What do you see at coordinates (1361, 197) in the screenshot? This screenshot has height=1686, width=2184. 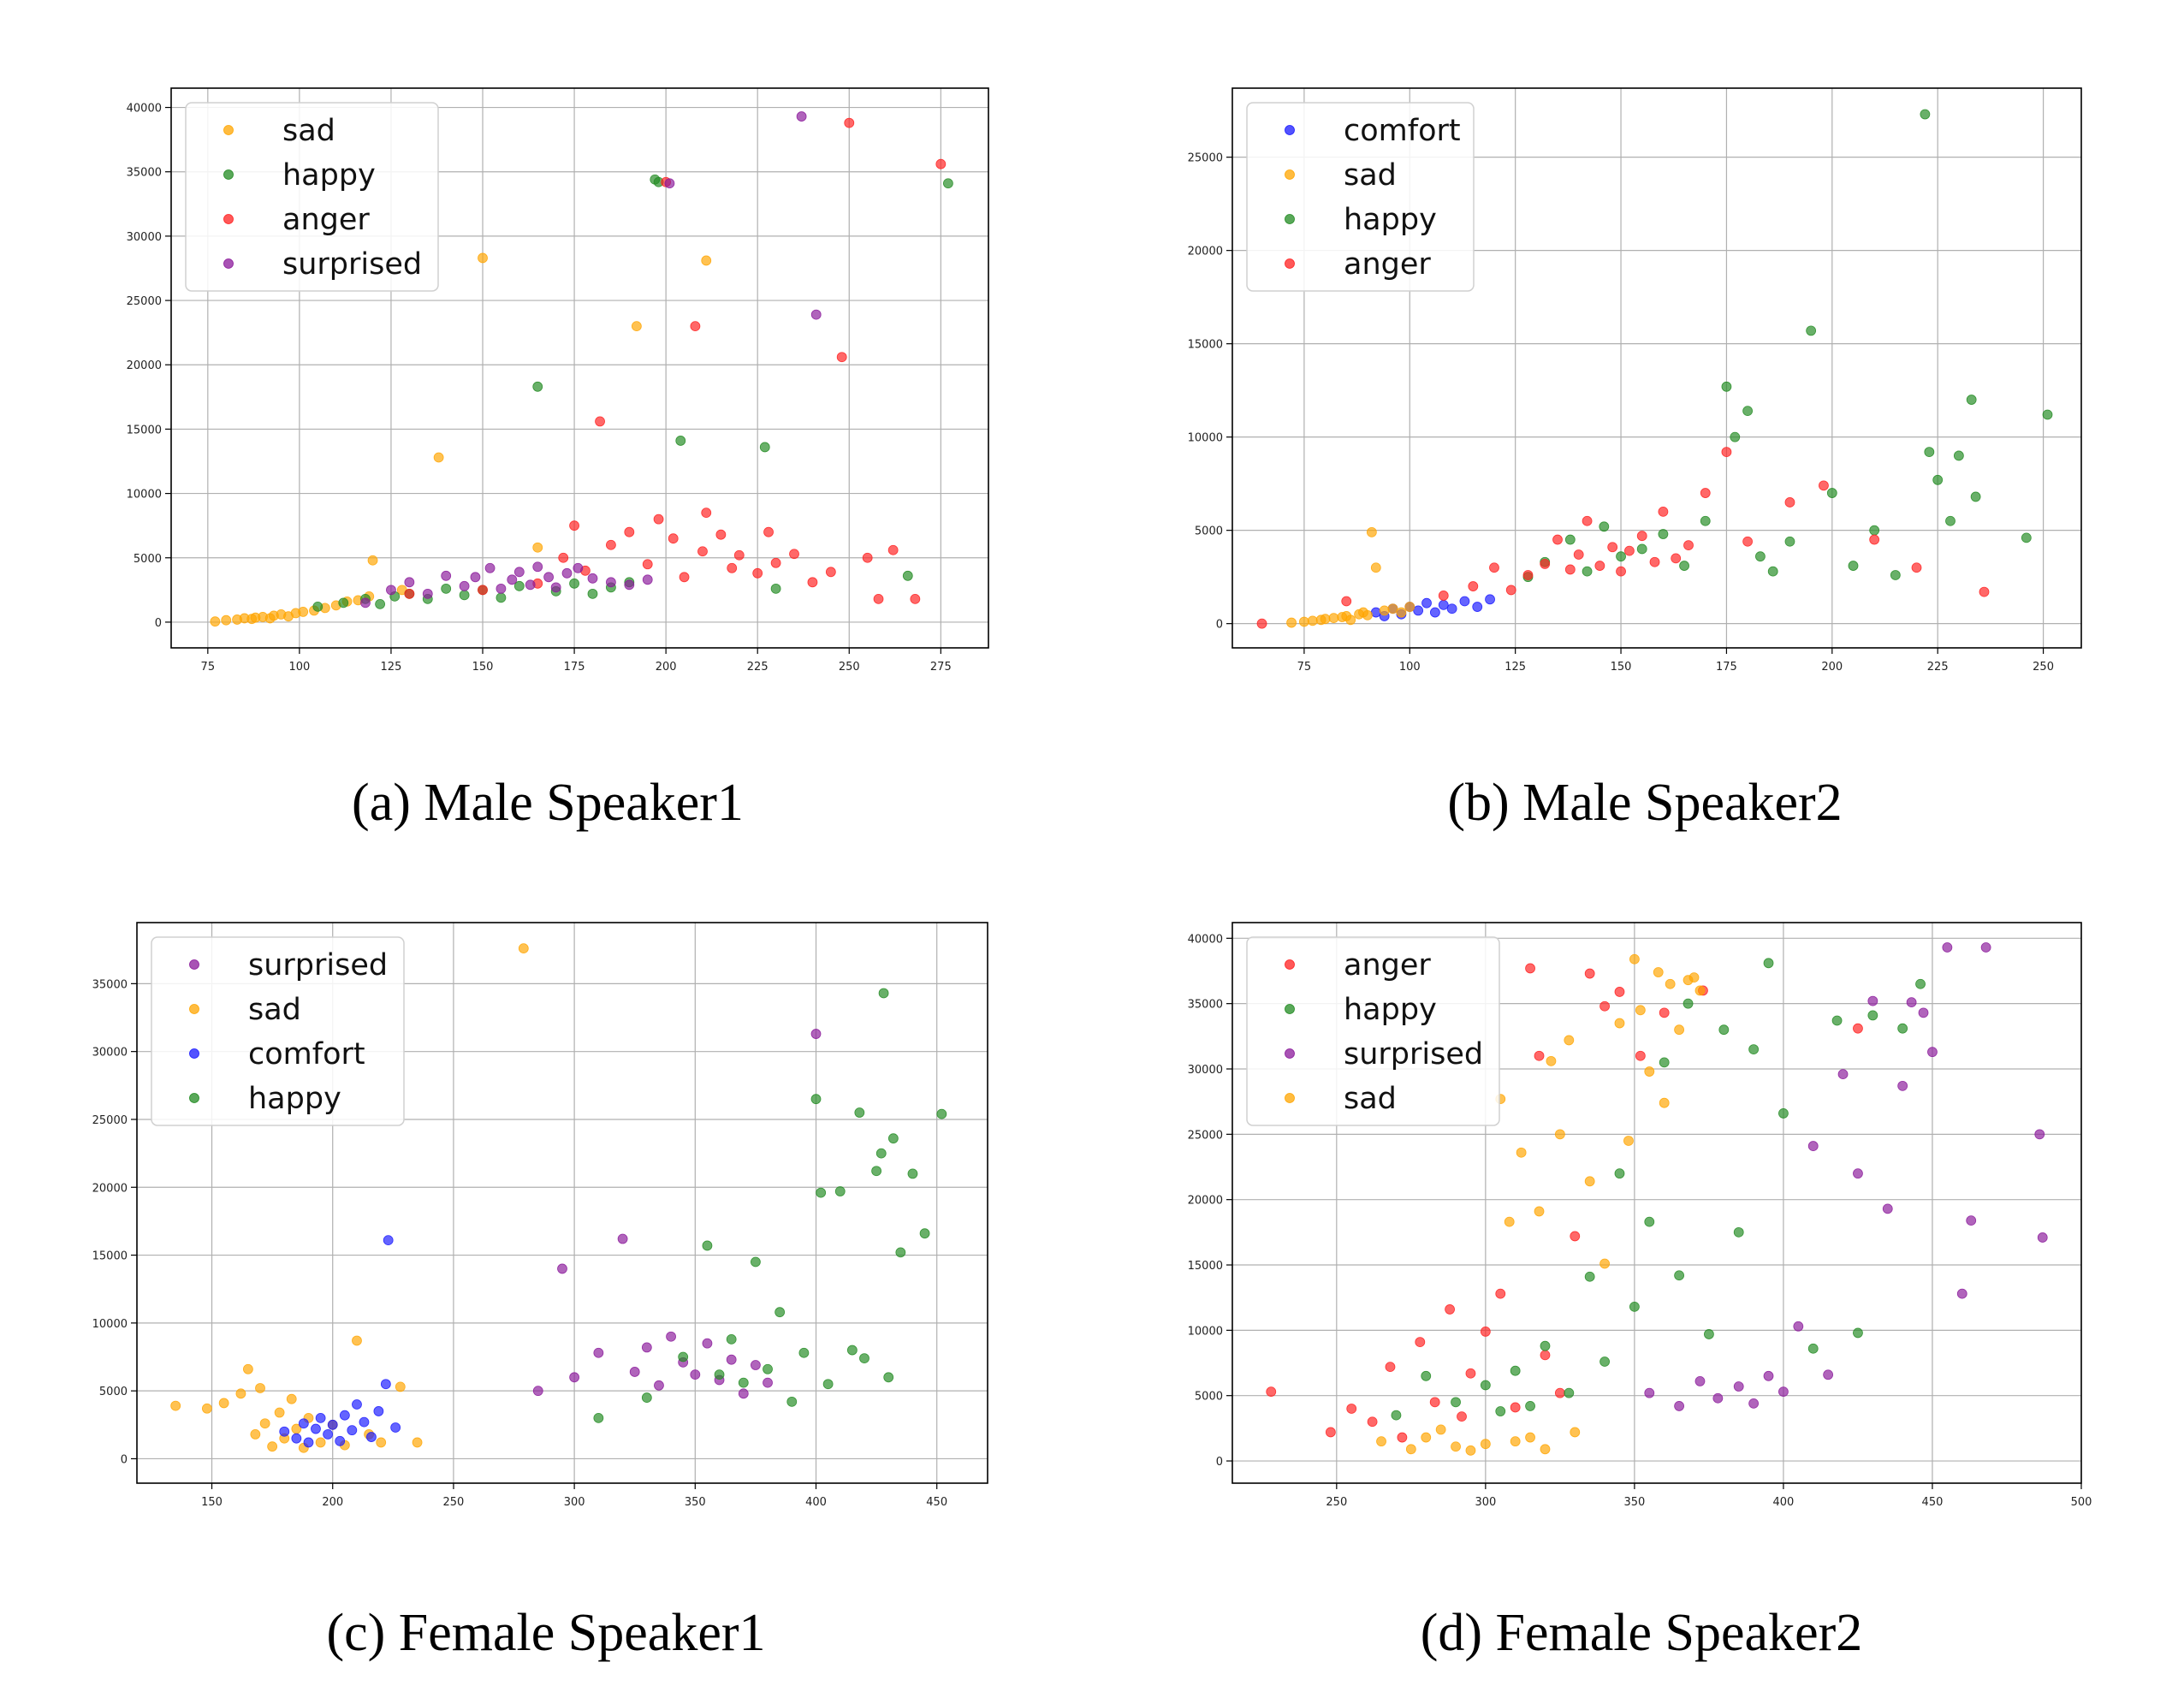 I see `legend: comfort sad happy anger` at bounding box center [1361, 197].